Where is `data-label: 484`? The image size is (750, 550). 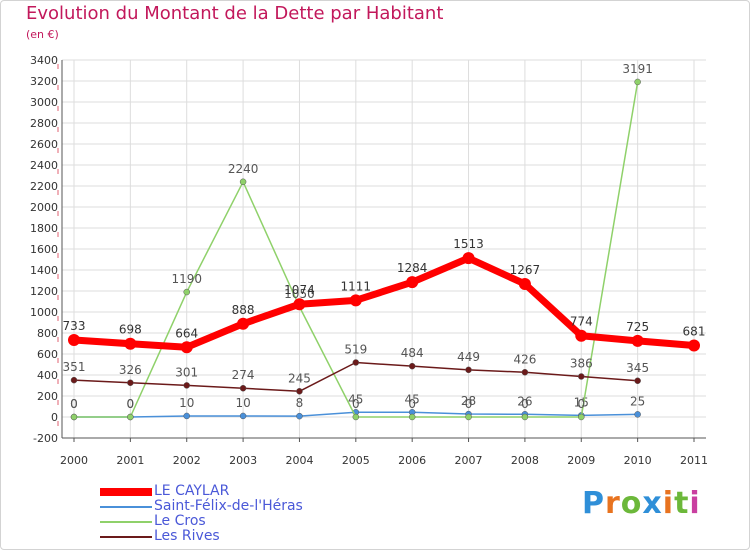
data-label: 484 is located at coordinates (412, 353).